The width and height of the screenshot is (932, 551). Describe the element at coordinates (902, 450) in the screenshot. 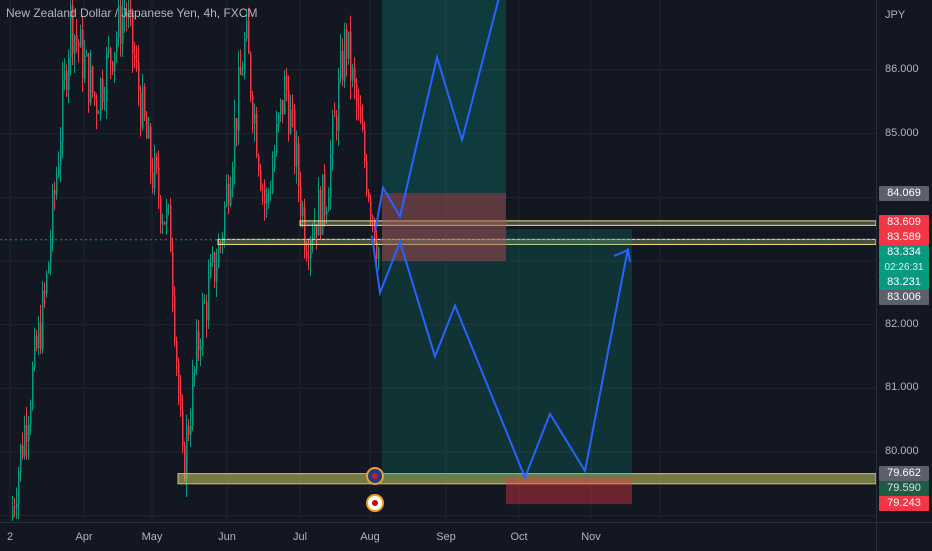

I see `price-tick-label: 80.000` at that location.